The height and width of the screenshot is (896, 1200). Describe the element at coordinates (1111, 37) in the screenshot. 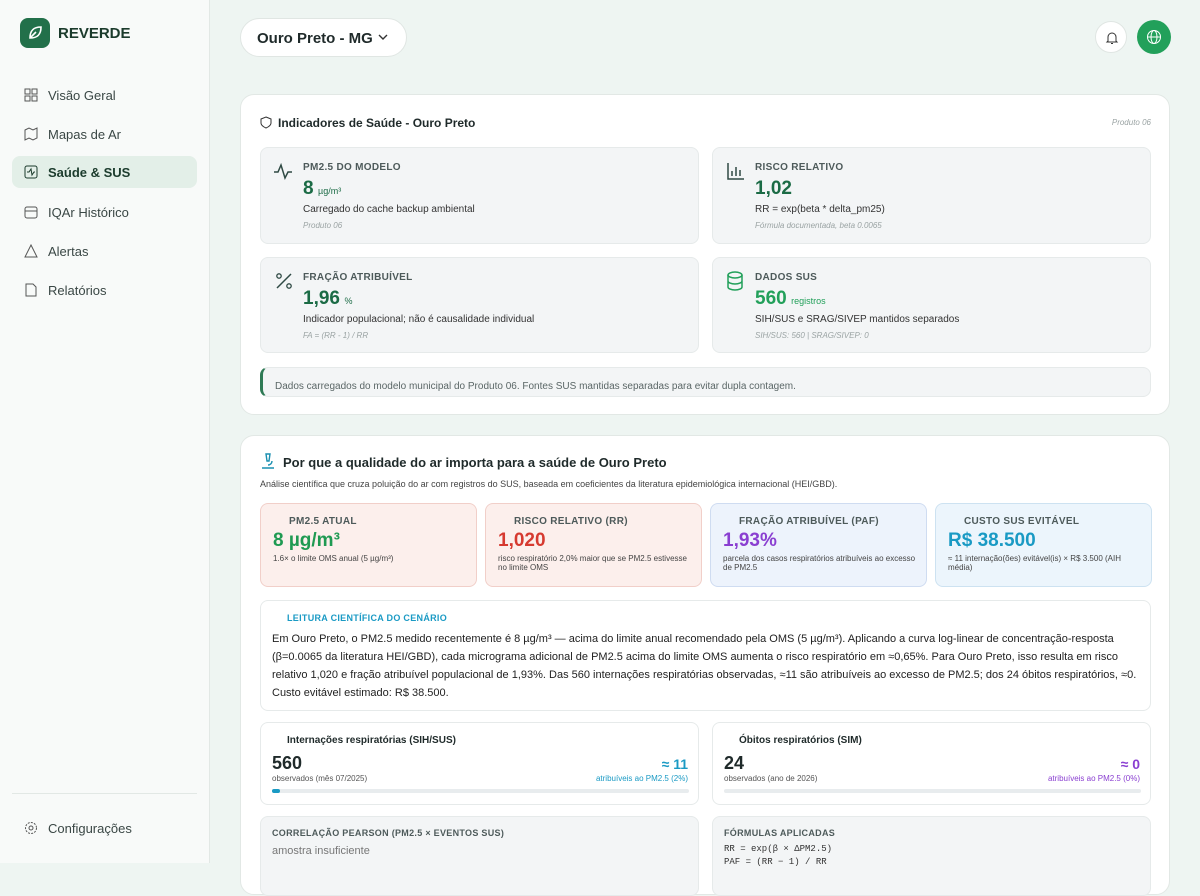

I see `notifications` at that location.